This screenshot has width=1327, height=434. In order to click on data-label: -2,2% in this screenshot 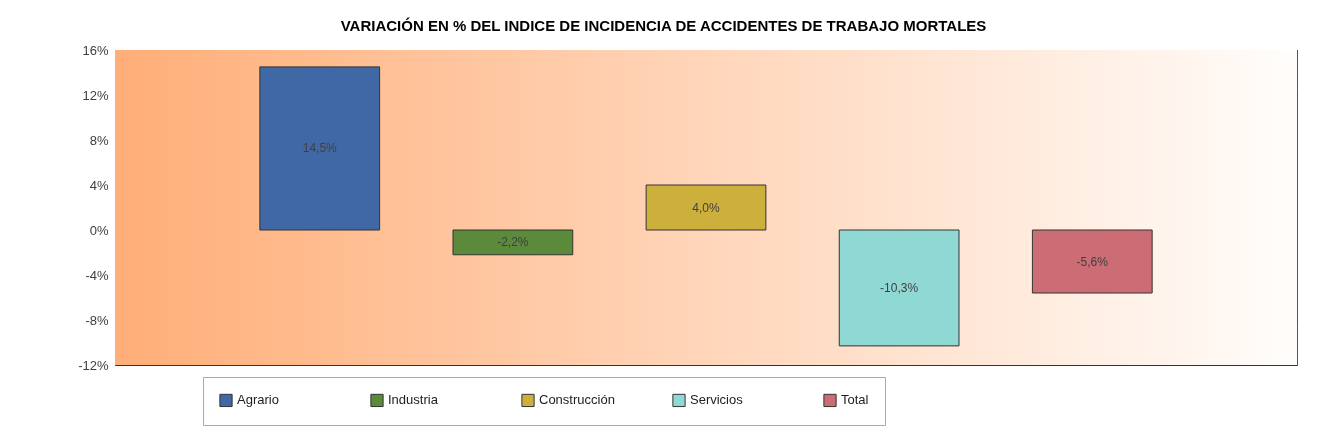, I will do `click(513, 242)`.